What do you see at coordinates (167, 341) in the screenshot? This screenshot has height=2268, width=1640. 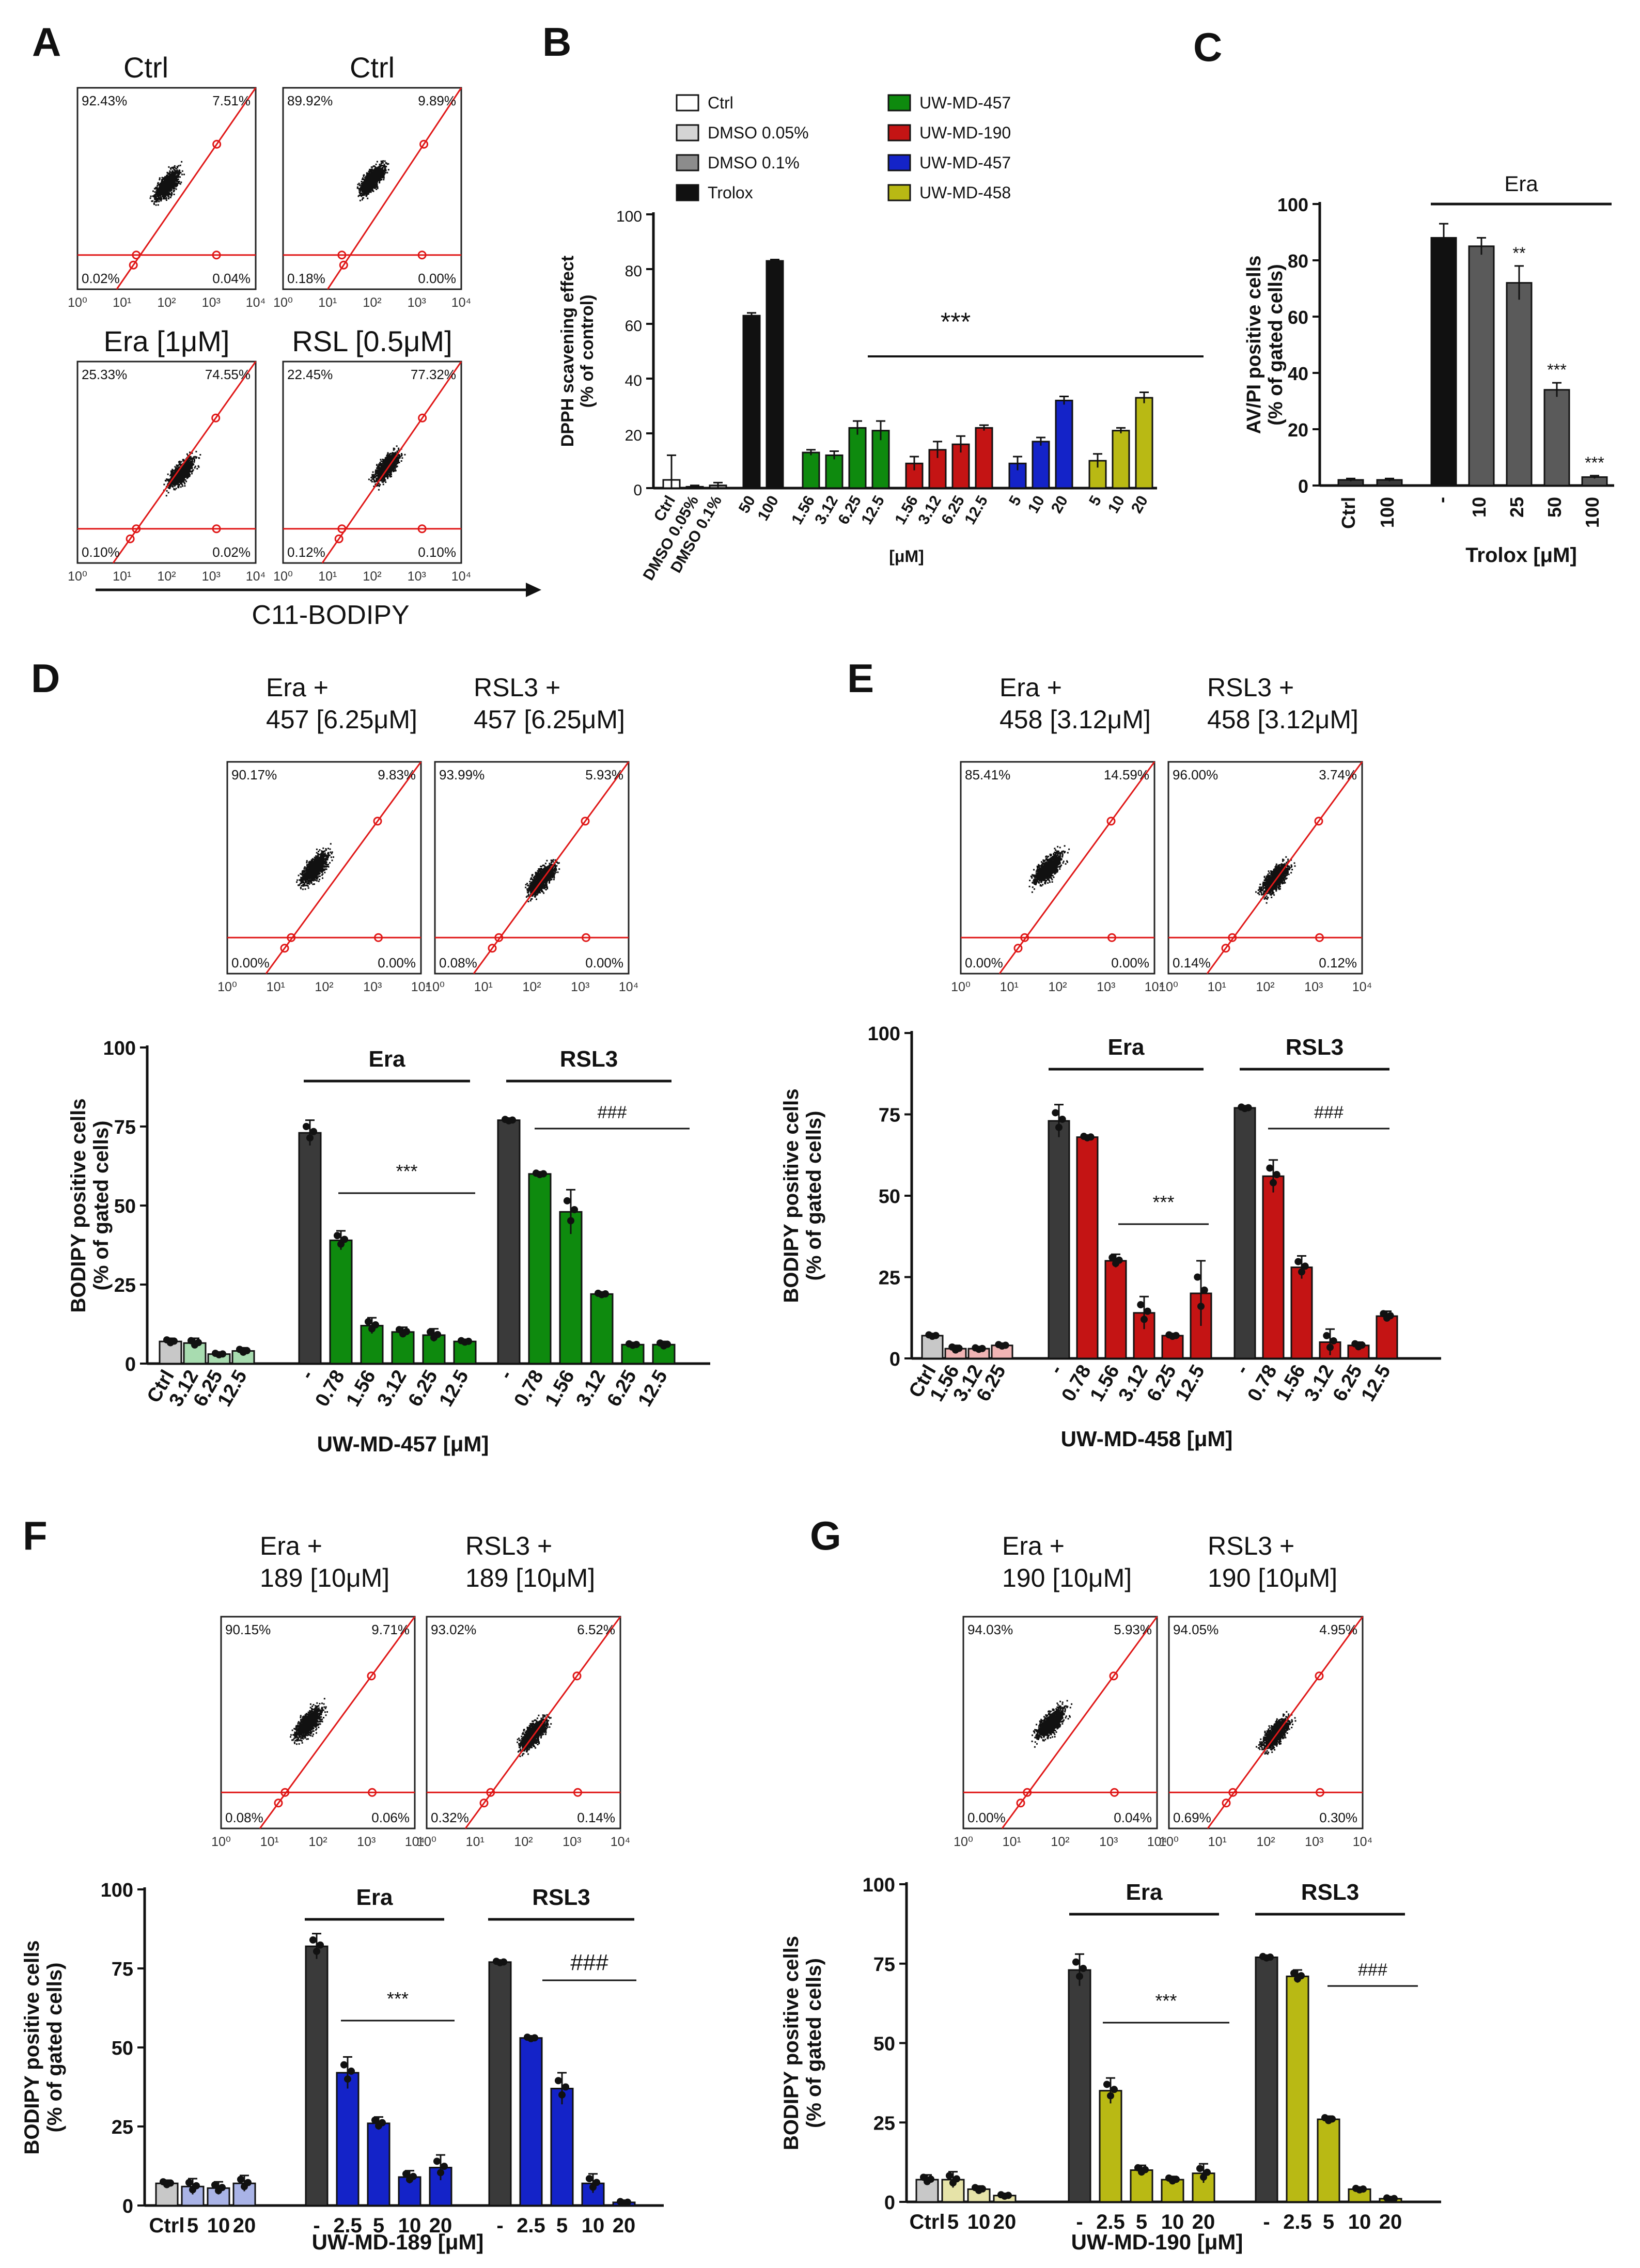 I see `flow-plot-title: Era [1μM]` at bounding box center [167, 341].